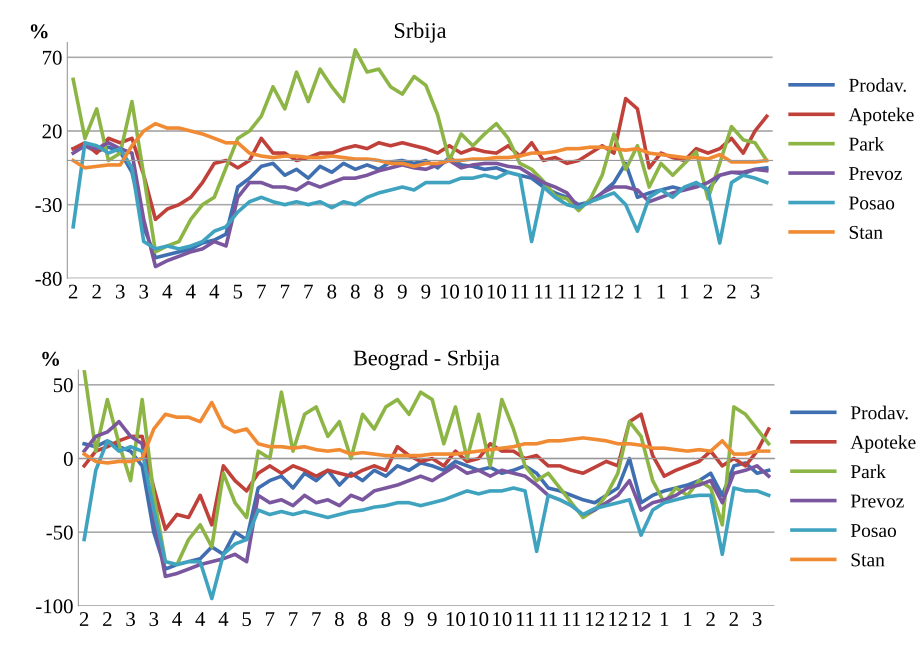  Describe the element at coordinates (52, 57) in the screenshot. I see `y-tick-label: 70` at that location.